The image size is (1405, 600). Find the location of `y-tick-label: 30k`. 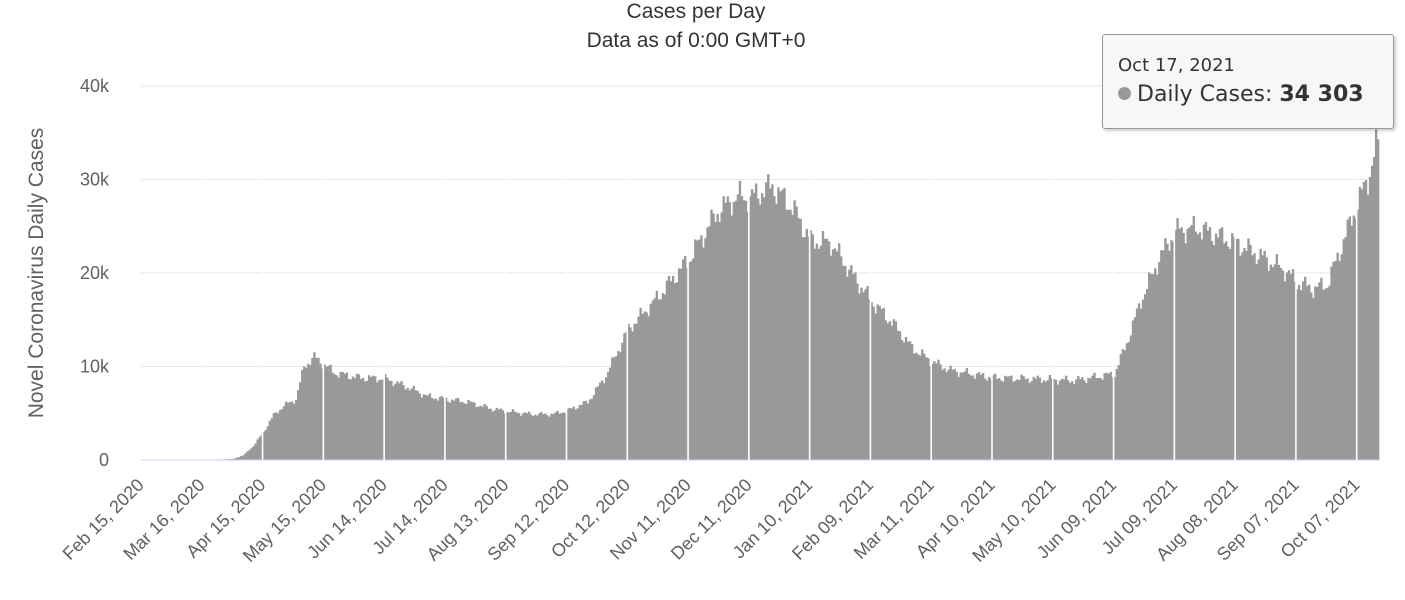

y-tick-label: 30k is located at coordinates (95, 180).